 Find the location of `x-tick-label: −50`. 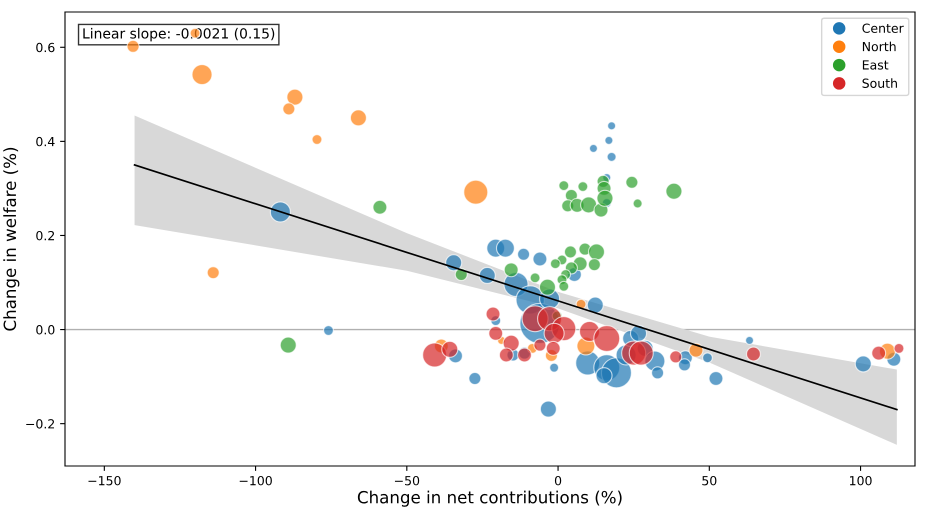

x-tick-label: −50 is located at coordinates (407, 481).